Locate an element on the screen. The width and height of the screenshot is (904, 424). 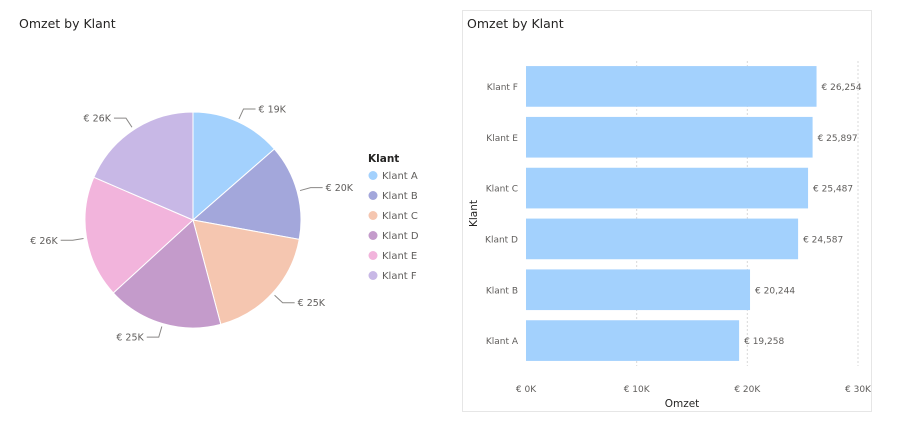
x-tick-label: € 10K is located at coordinates (637, 390).